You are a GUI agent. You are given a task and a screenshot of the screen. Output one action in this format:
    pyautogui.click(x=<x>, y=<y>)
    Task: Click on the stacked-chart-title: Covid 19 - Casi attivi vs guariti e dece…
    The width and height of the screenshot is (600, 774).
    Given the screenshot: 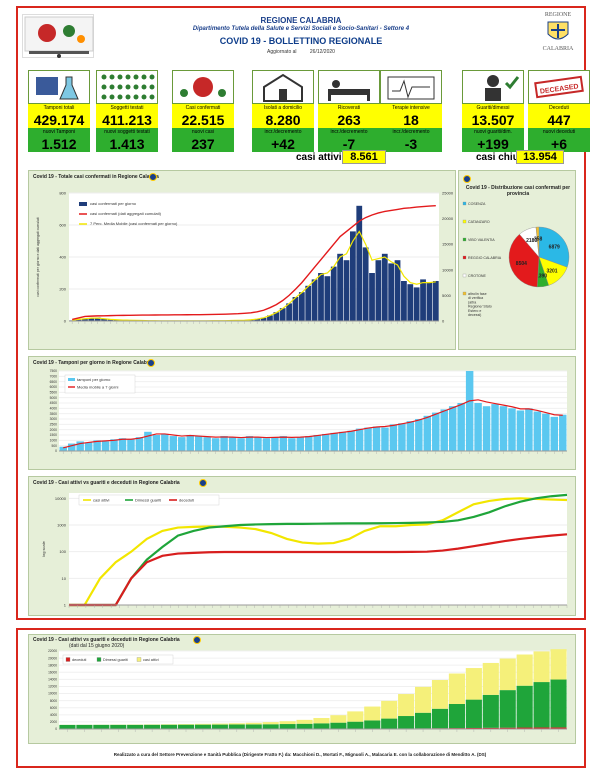 What is the action you would take?
    pyautogui.click(x=106, y=640)
    